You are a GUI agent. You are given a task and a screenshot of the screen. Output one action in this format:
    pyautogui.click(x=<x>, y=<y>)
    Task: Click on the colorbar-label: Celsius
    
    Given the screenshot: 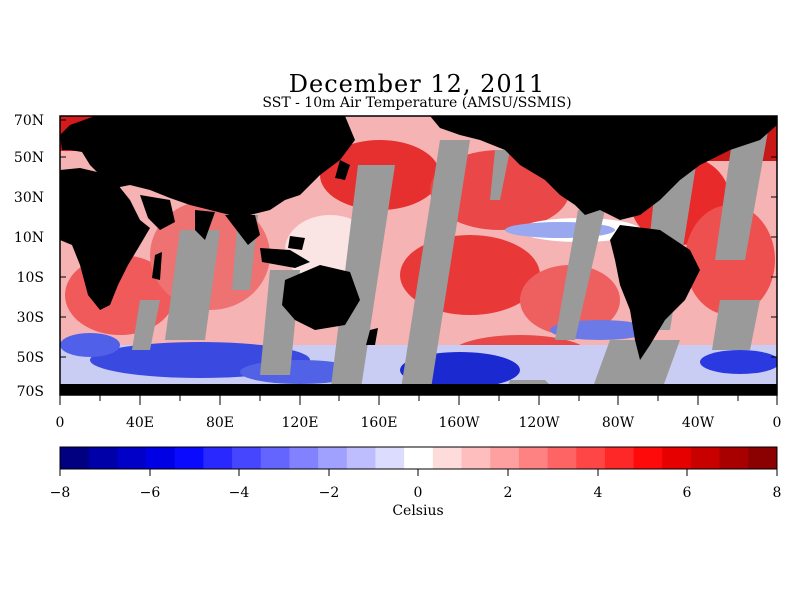 What is the action you would take?
    pyautogui.click(x=417, y=511)
    